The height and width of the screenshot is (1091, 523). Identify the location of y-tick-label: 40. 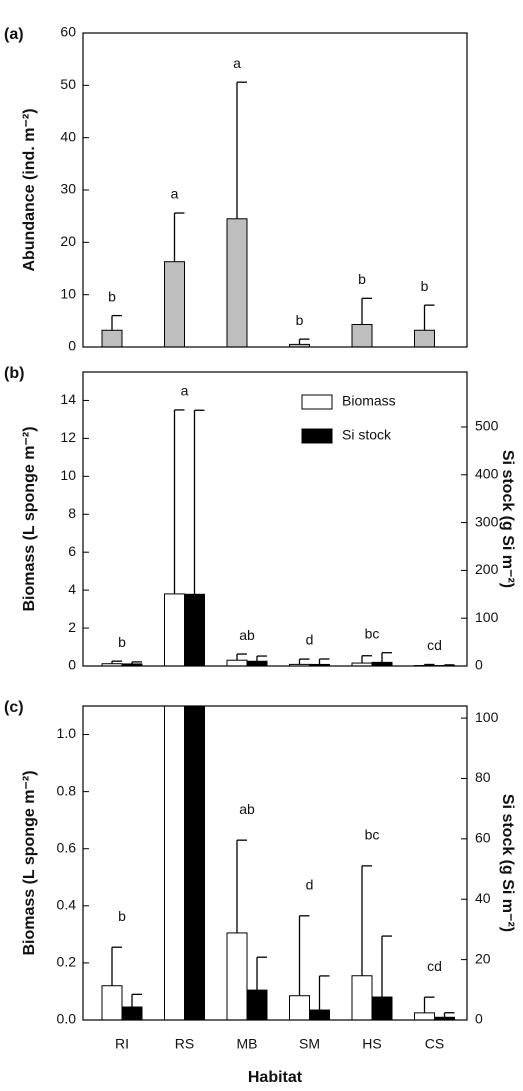
(68, 136).